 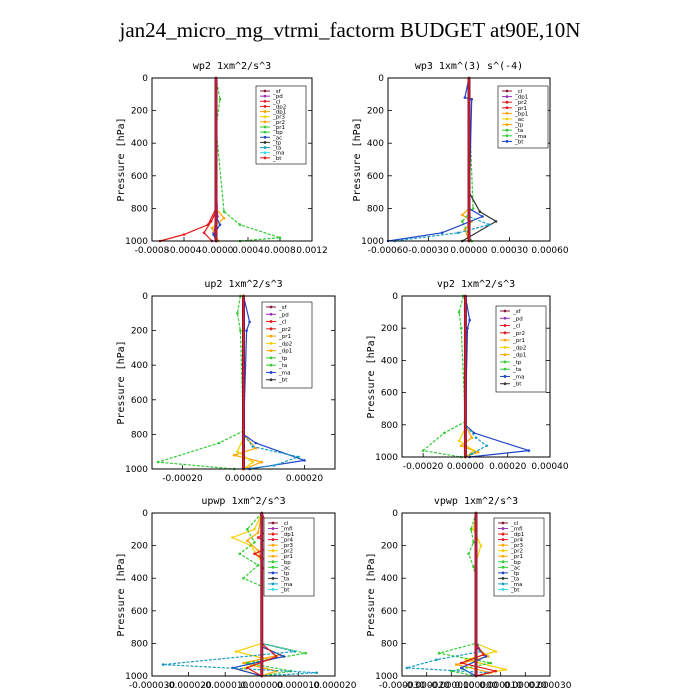 What do you see at coordinates (372, 242) in the screenshot?
I see `y-tick-label: 1000` at bounding box center [372, 242].